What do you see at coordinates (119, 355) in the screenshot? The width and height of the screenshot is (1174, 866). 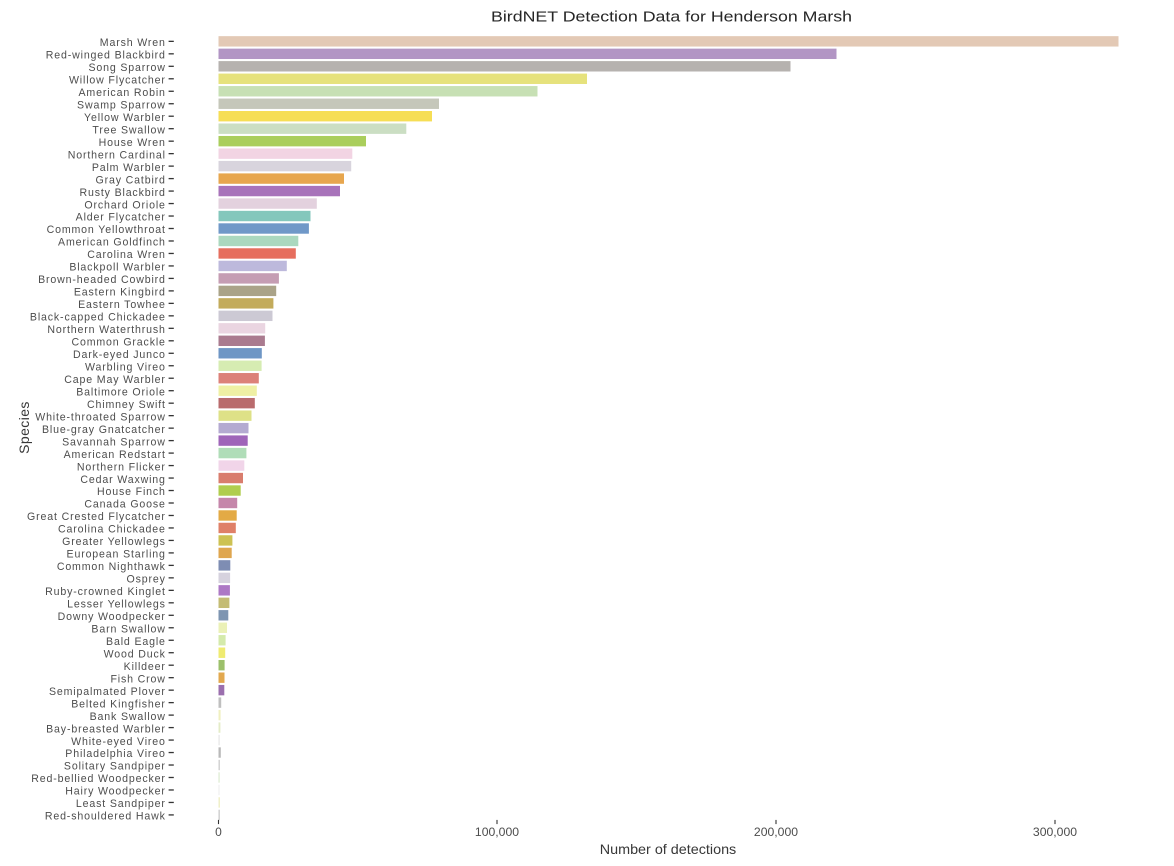 I see `svg-text: Dark-eyed Junco` at bounding box center [119, 355].